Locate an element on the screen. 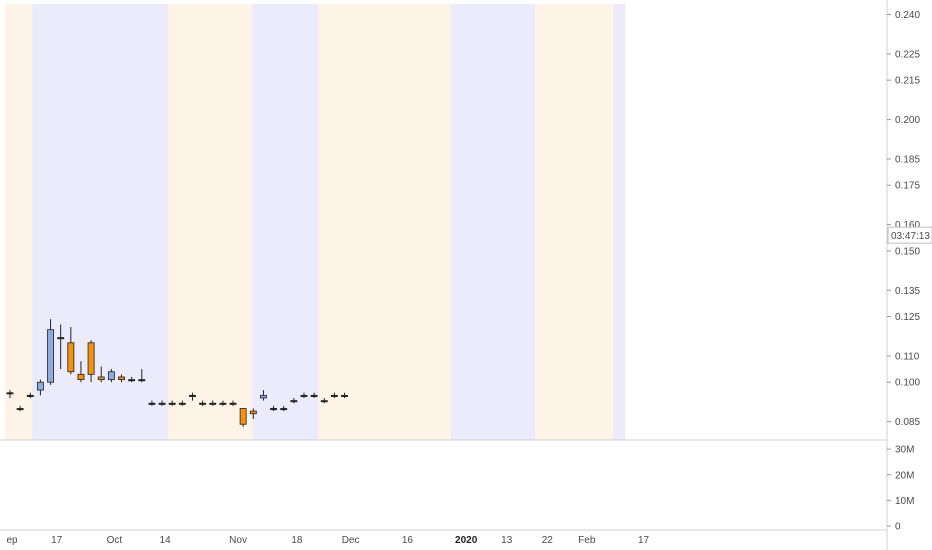 Image resolution: width=932 pixels, height=550 pixels. price-tick-label: 0.175 is located at coordinates (907, 186).